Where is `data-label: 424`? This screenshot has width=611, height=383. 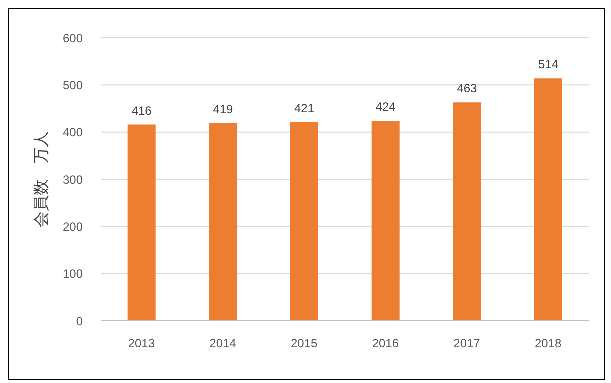
data-label: 424 is located at coordinates (386, 107).